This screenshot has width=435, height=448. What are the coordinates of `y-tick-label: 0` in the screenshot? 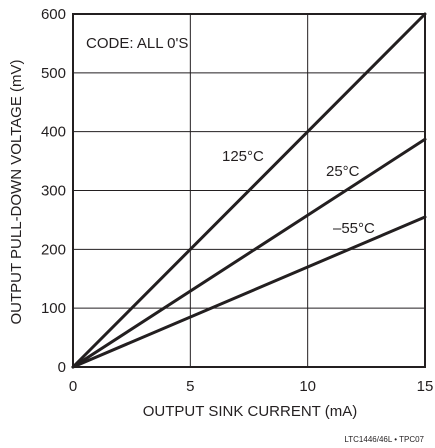 It's located at (62, 367).